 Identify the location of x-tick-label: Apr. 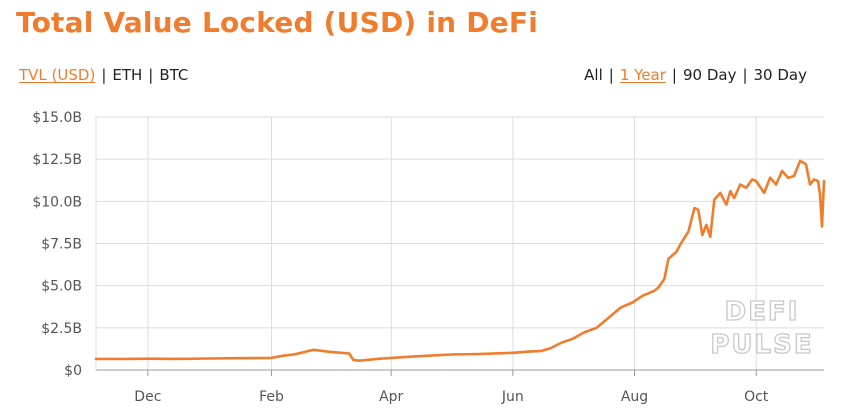
(391, 397).